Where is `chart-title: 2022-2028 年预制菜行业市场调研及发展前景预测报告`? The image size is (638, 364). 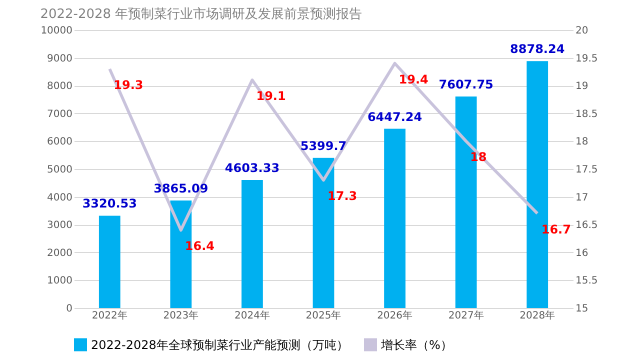
chart-title: 2022-2028 年预制菜行业市场调研及发展前景预测报告 is located at coordinates (201, 14).